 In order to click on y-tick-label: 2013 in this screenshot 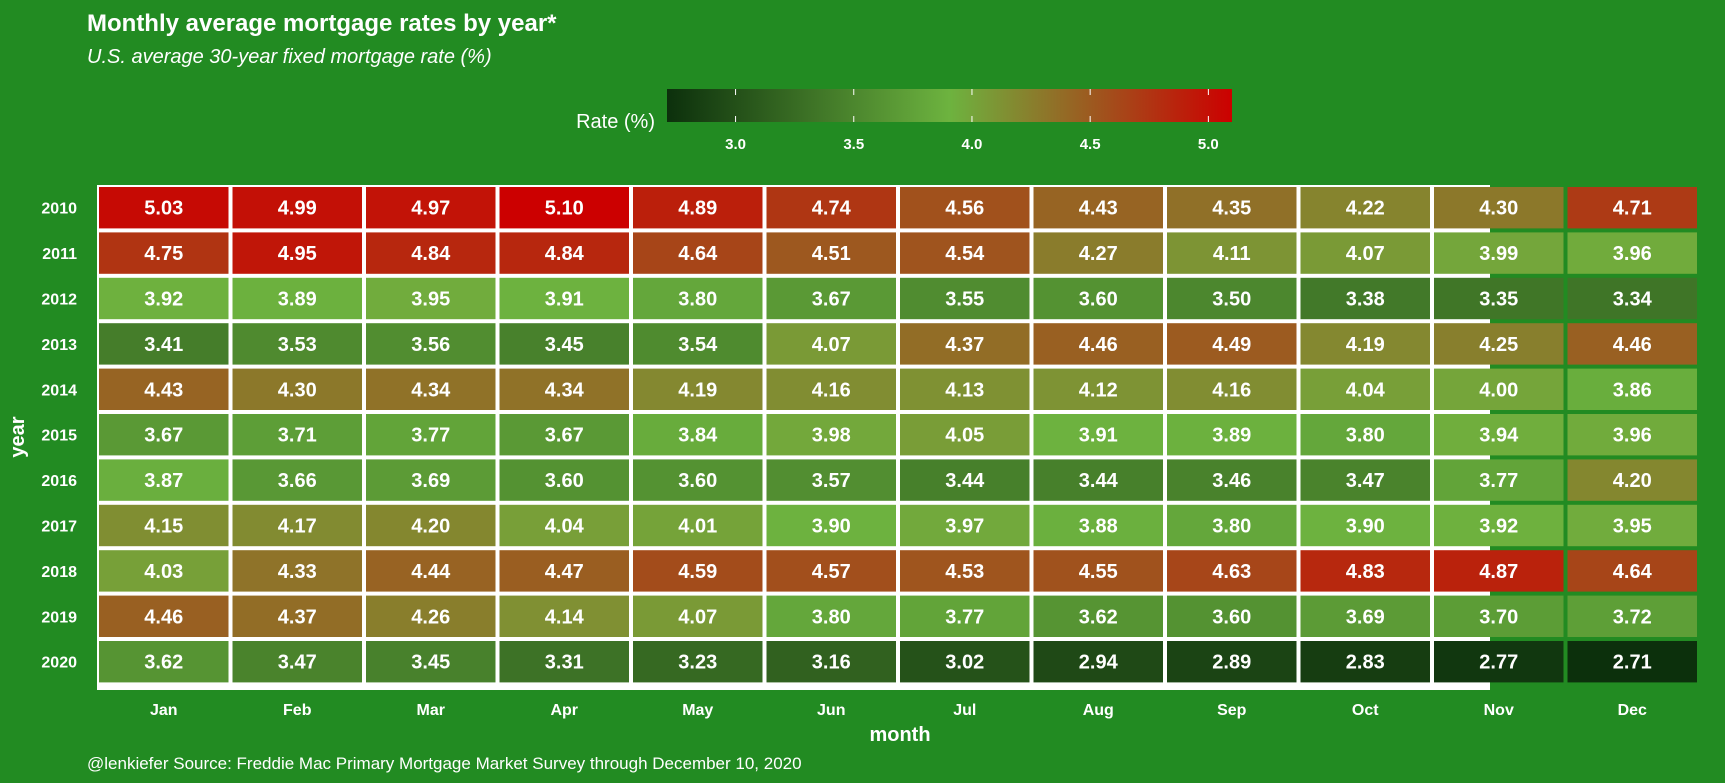, I will do `click(59, 345)`.